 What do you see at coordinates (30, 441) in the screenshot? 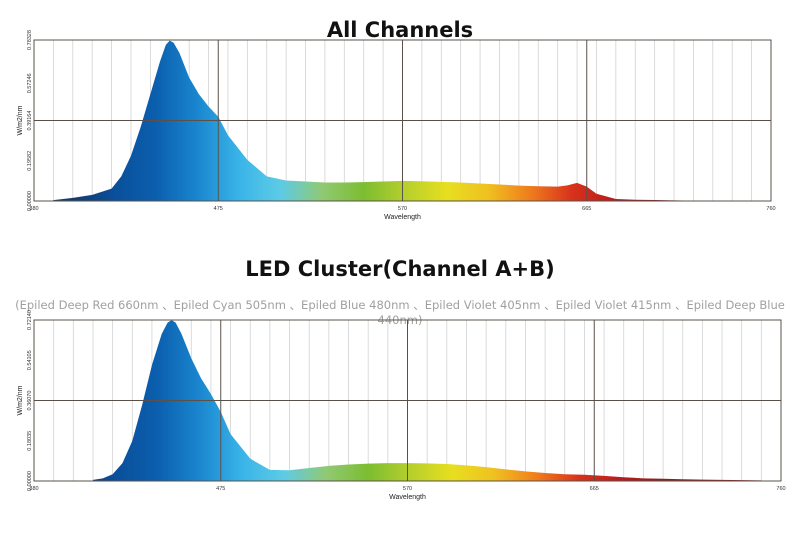
I see `y-tick-label: 0.18035` at bounding box center [30, 441].